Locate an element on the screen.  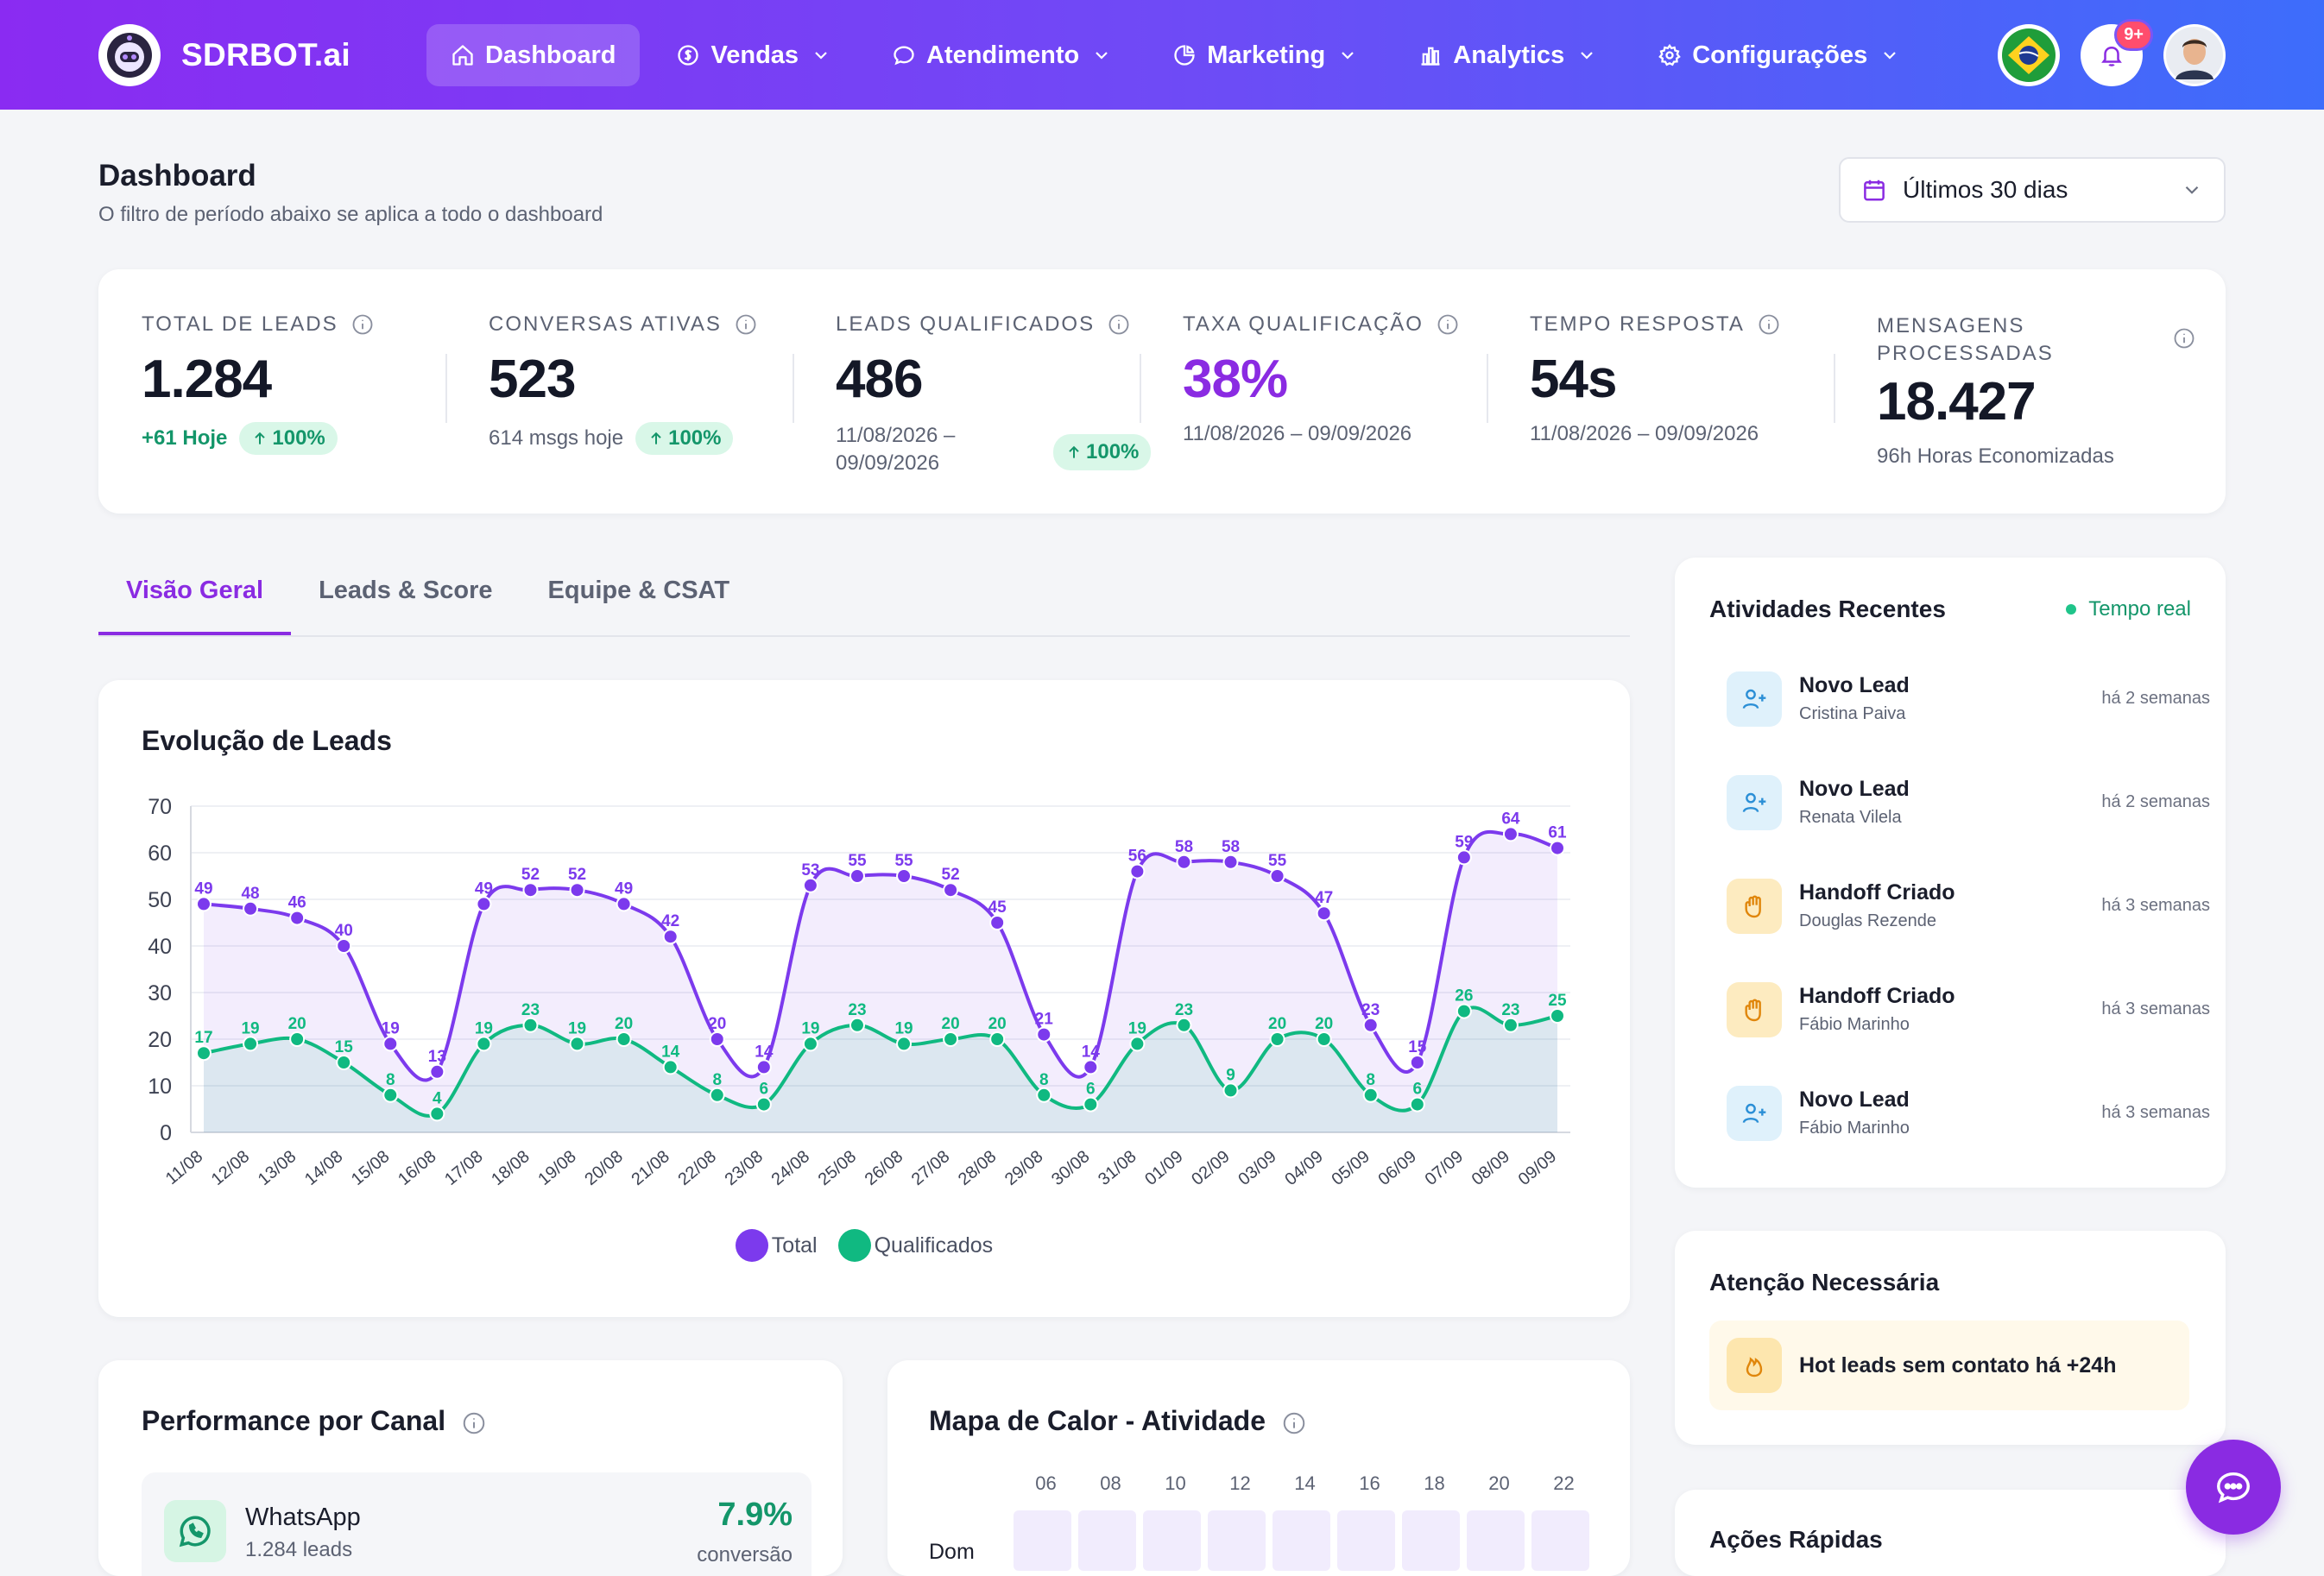
language-selector is located at coordinates (2029, 55).